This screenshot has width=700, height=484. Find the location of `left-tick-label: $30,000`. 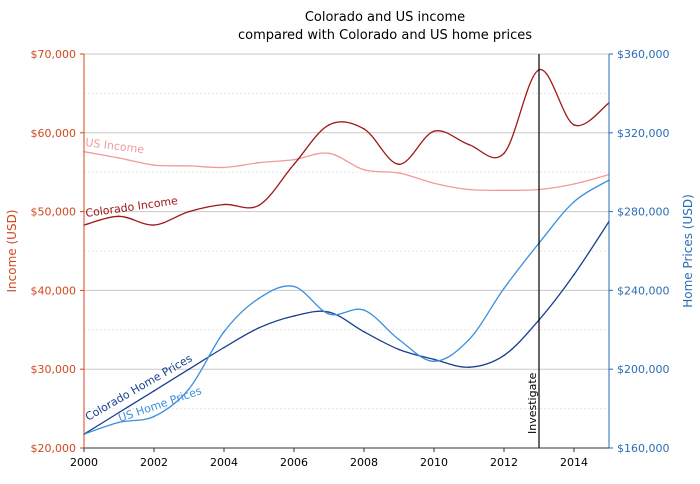

left-tick-label: $30,000 is located at coordinates (54, 369).